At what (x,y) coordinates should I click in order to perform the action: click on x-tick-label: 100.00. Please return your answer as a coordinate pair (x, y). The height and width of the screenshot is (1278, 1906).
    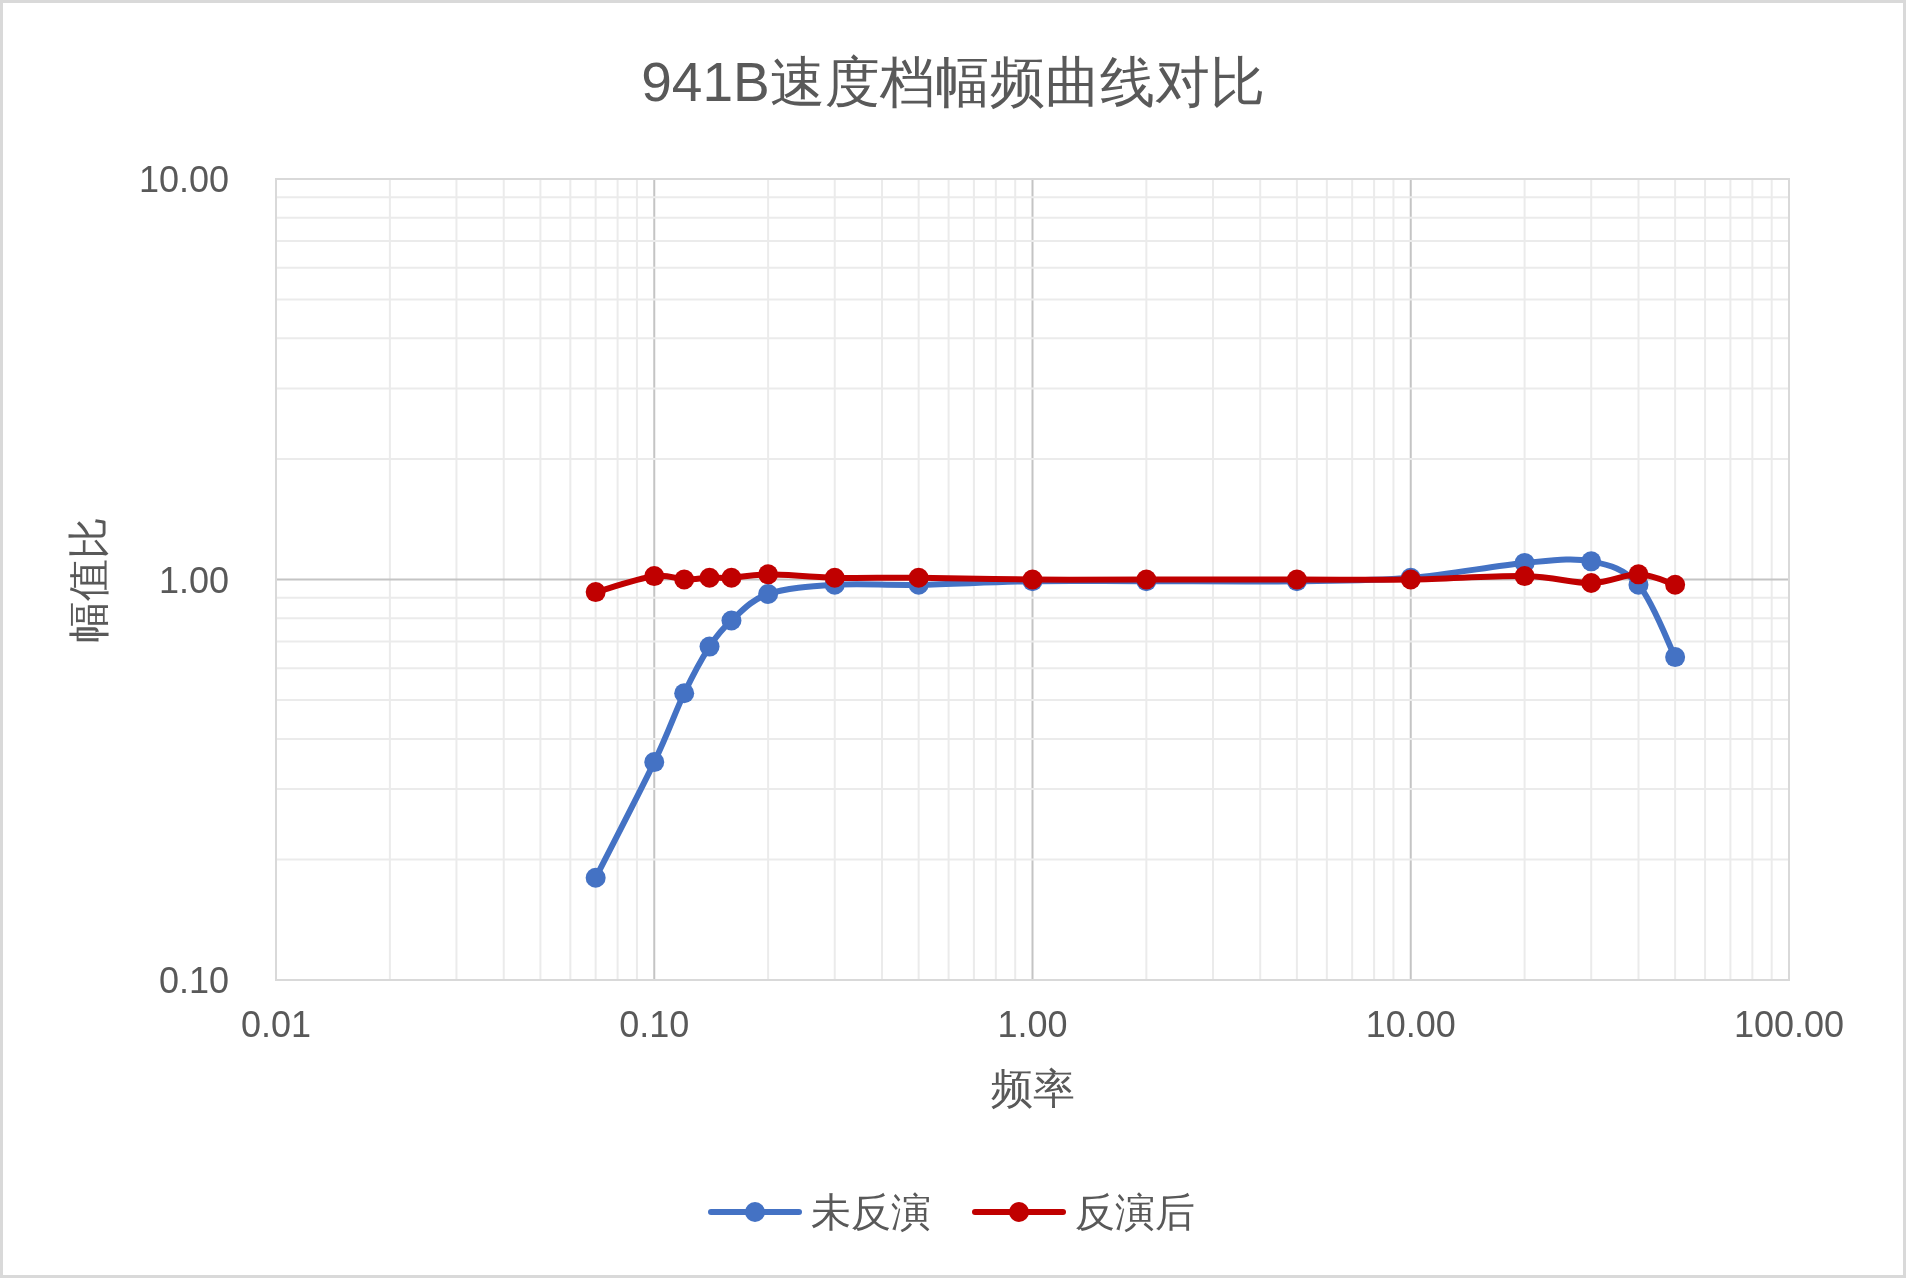
    Looking at the image, I should click on (1789, 1024).